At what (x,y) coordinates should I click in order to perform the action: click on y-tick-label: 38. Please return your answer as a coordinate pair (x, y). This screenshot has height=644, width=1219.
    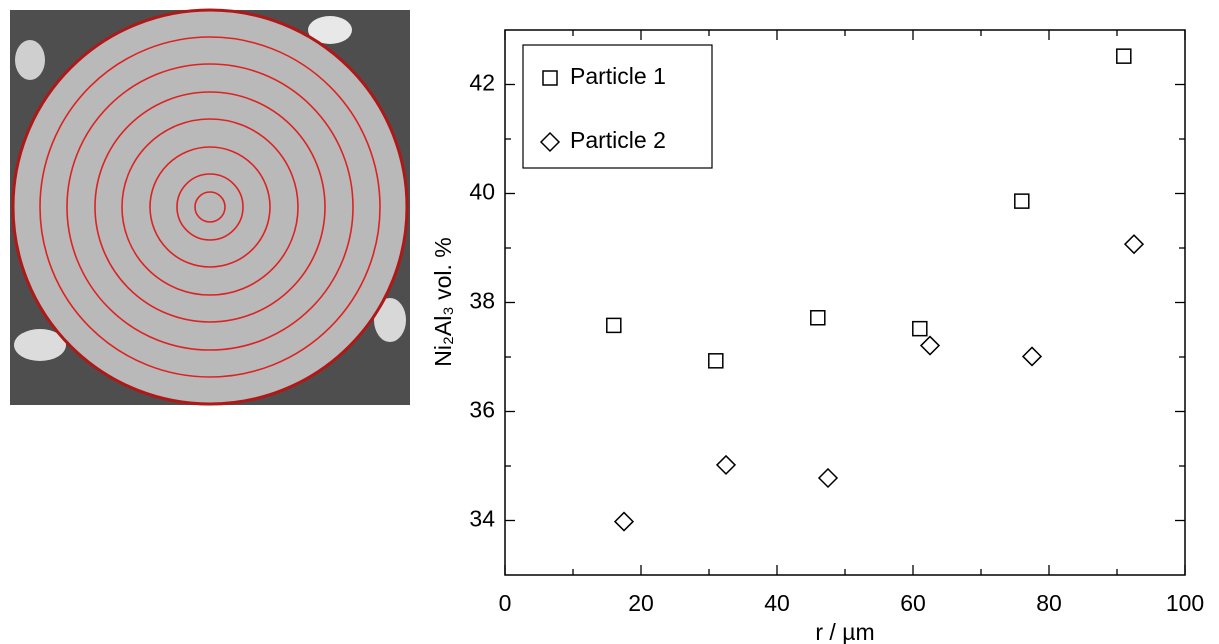
    Looking at the image, I should click on (482, 301).